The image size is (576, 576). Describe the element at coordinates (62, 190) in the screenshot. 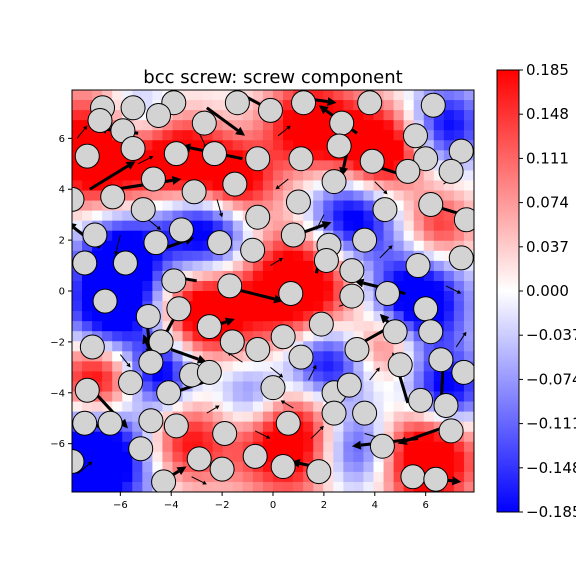

I see `y-tick-label: 4` at that location.